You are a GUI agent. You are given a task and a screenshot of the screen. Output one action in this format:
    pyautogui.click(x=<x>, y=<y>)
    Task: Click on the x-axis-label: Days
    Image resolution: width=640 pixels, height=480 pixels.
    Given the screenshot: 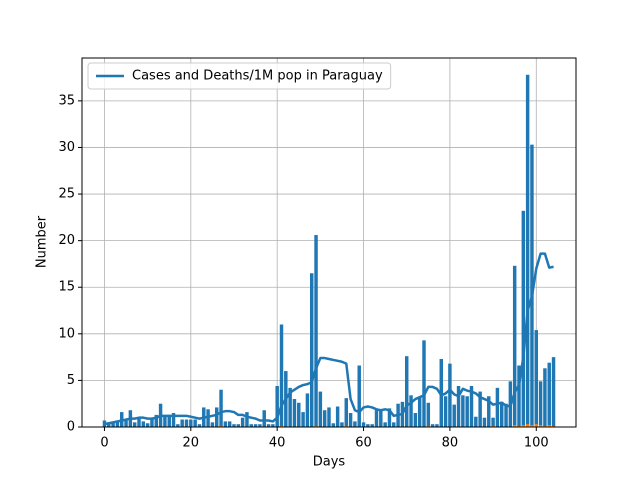 What is the action you would take?
    pyautogui.click(x=329, y=462)
    